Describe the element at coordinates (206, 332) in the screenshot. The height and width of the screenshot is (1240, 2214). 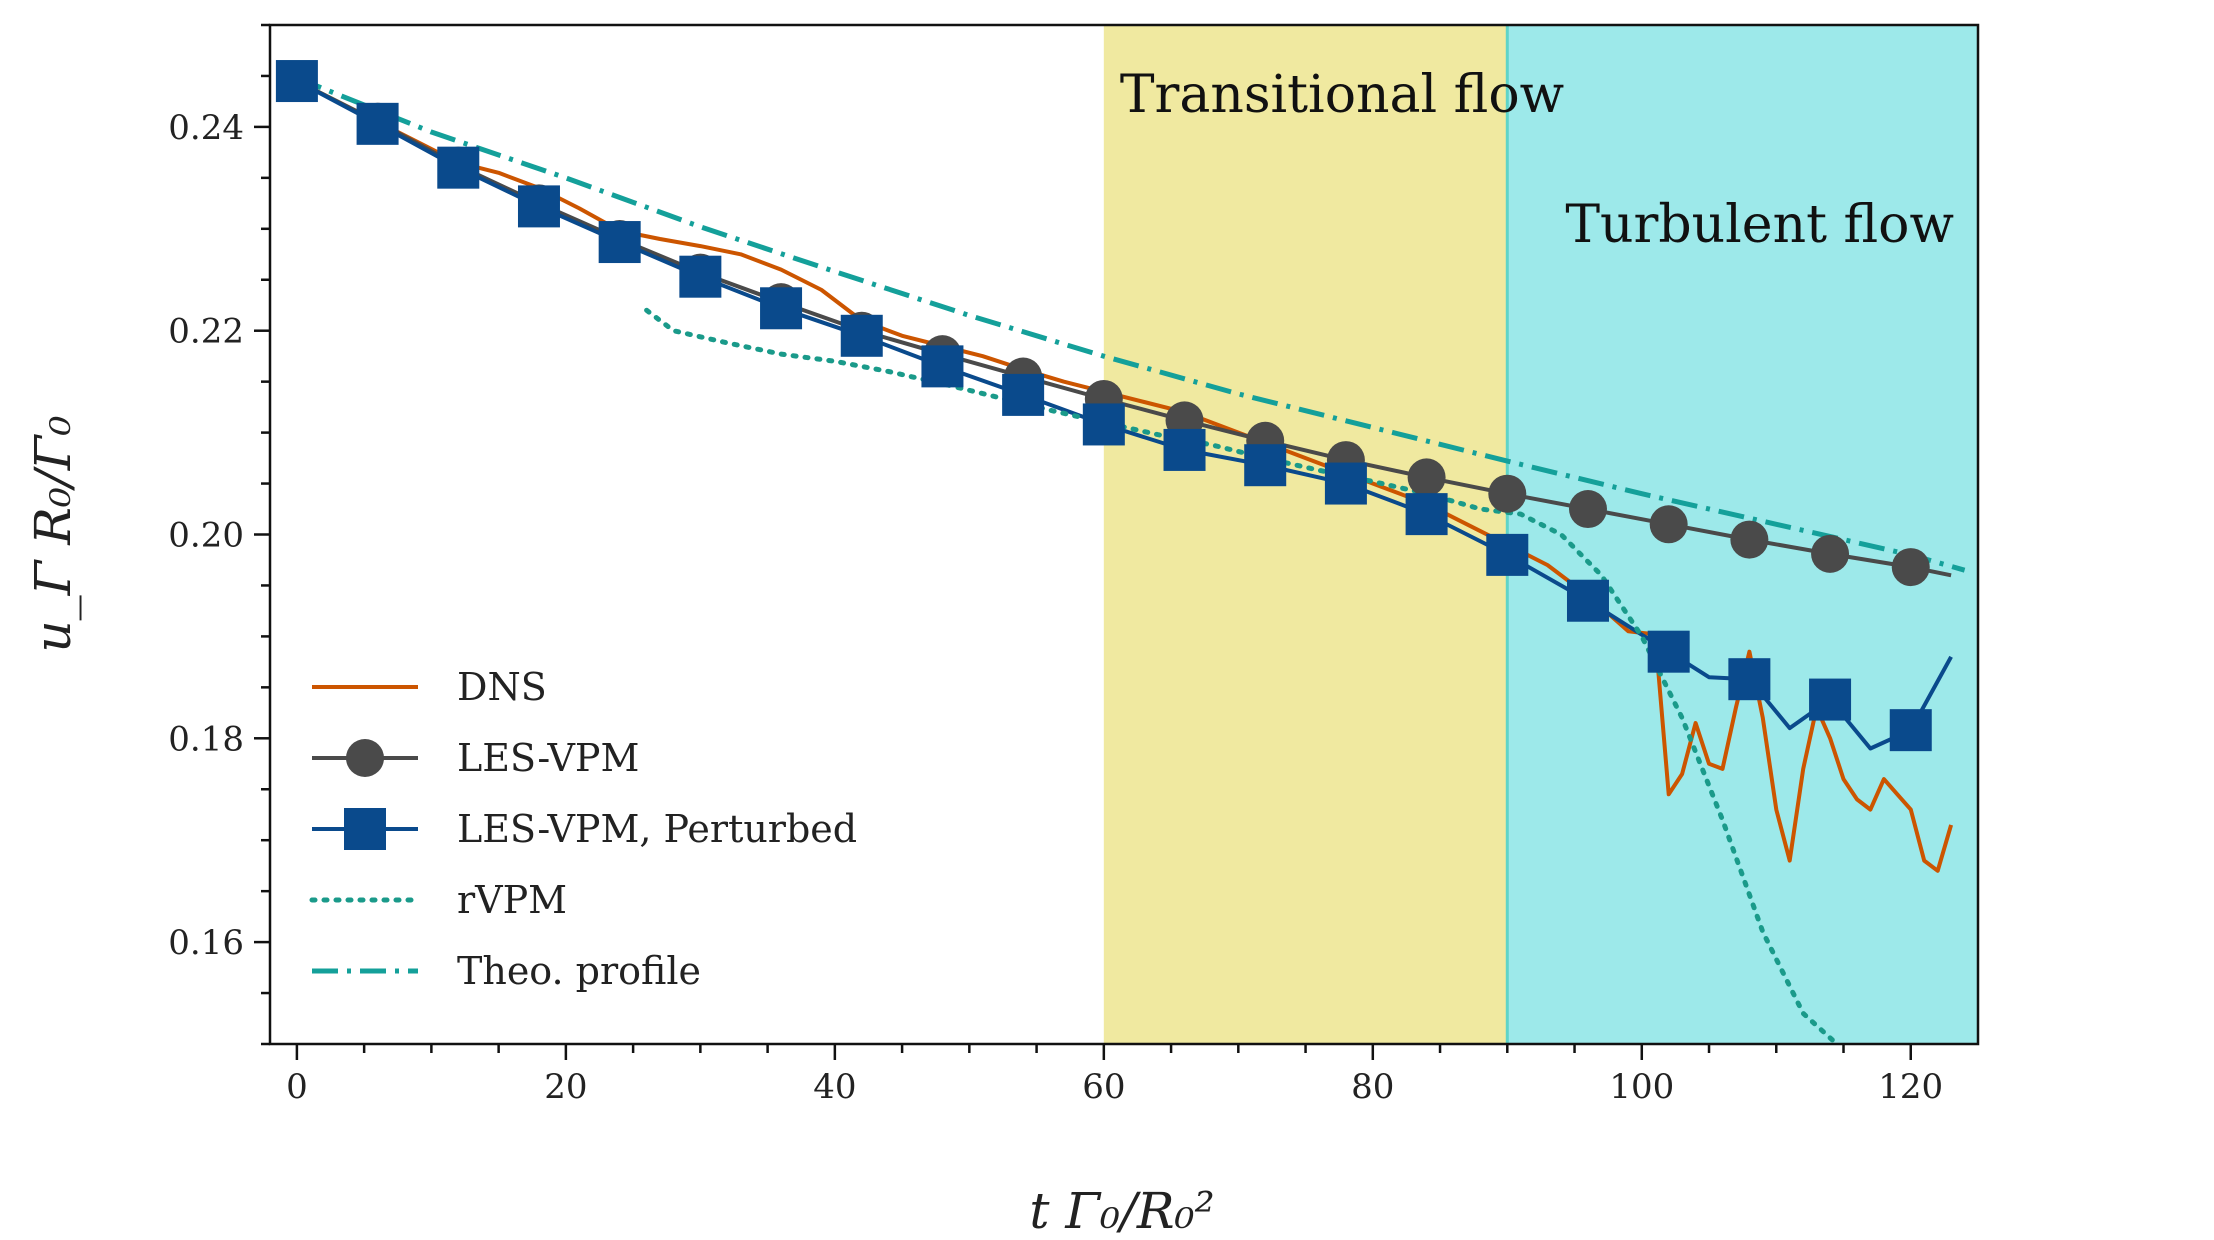
I see `y-tick-label: 0.22` at that location.